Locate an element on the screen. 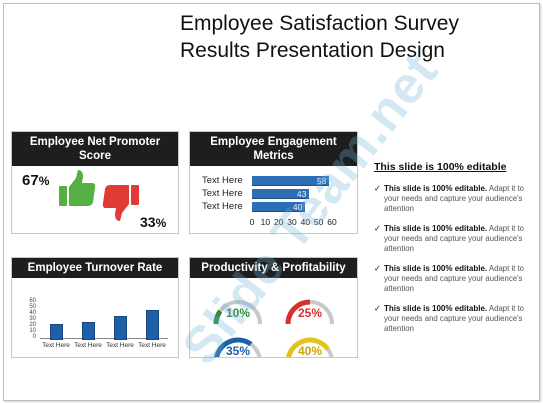 The image size is (543, 403). detractor-score: 33% is located at coordinates (153, 222).